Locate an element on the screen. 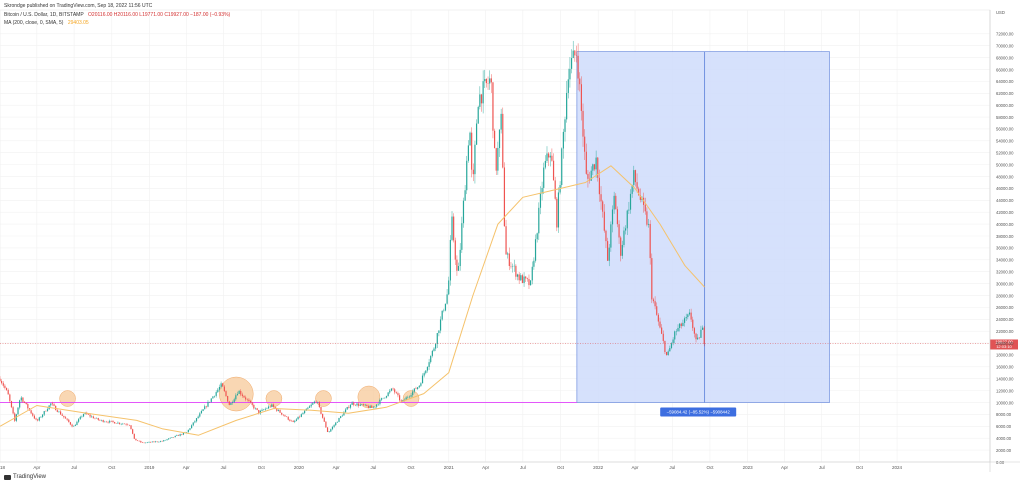 Image resolution: width=1024 pixels, height=486 pixels. tradingview-footer: TradingView is located at coordinates (25, 477).